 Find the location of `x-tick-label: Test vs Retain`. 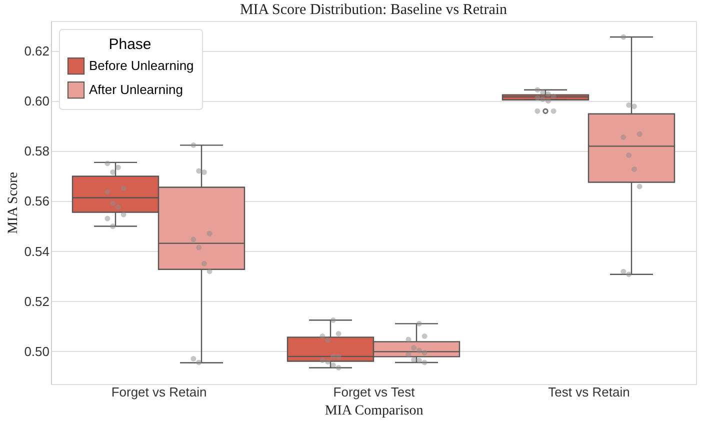

x-tick-label: Test vs Retain is located at coordinates (589, 392).